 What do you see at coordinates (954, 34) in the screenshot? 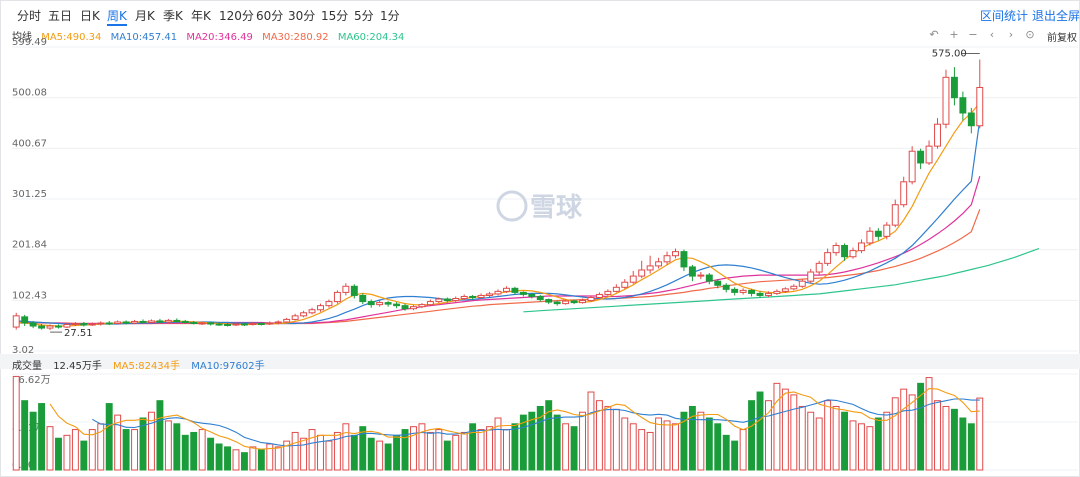
I see `zoom-in-icon: +` at bounding box center [954, 34].